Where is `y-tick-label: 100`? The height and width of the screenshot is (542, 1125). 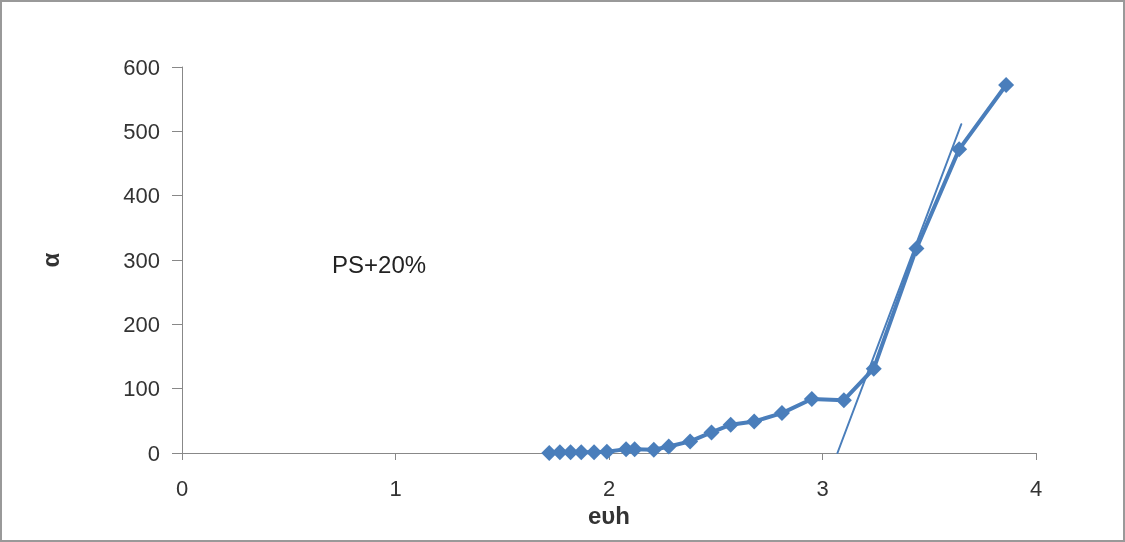 y-tick-label: 100 is located at coordinates (141, 389).